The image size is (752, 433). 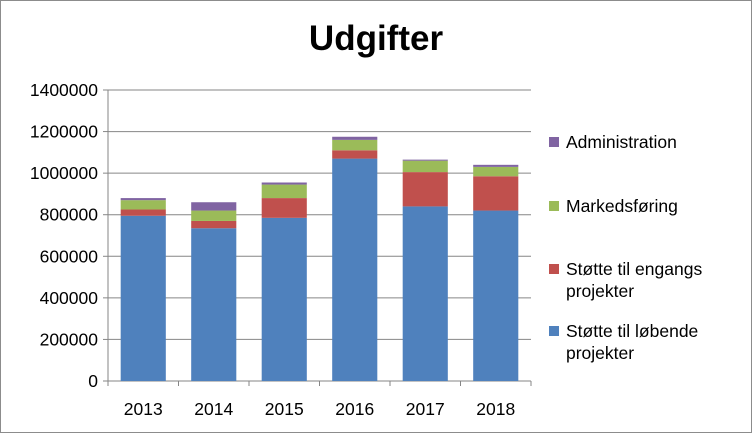 I want to click on y-tick-label: 600000, so click(x=69, y=256).